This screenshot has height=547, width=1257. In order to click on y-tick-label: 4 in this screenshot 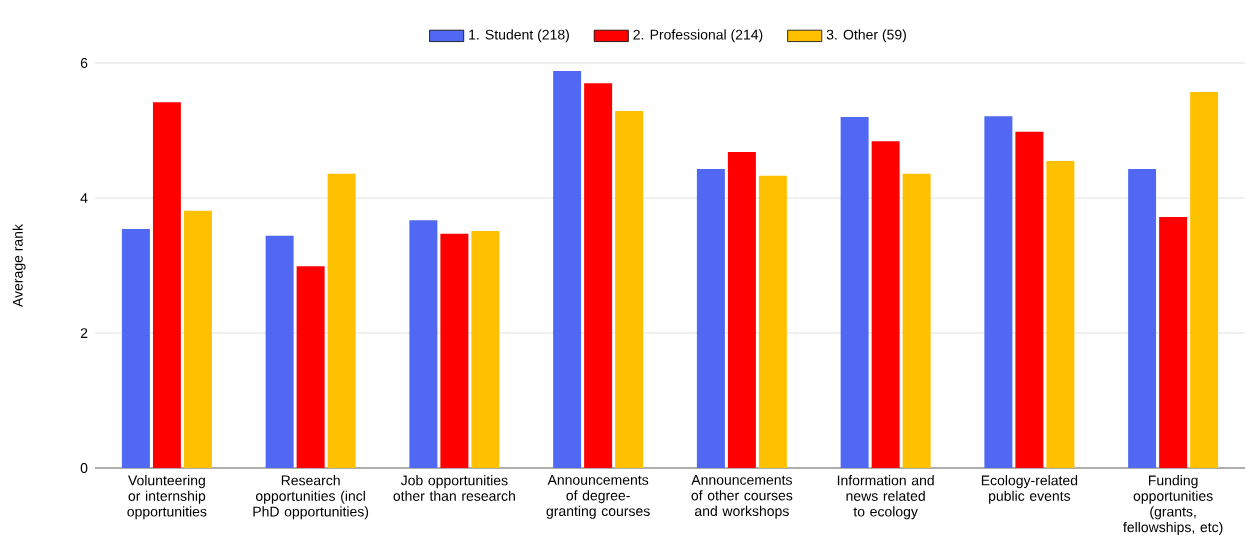, I will do `click(84, 198)`.